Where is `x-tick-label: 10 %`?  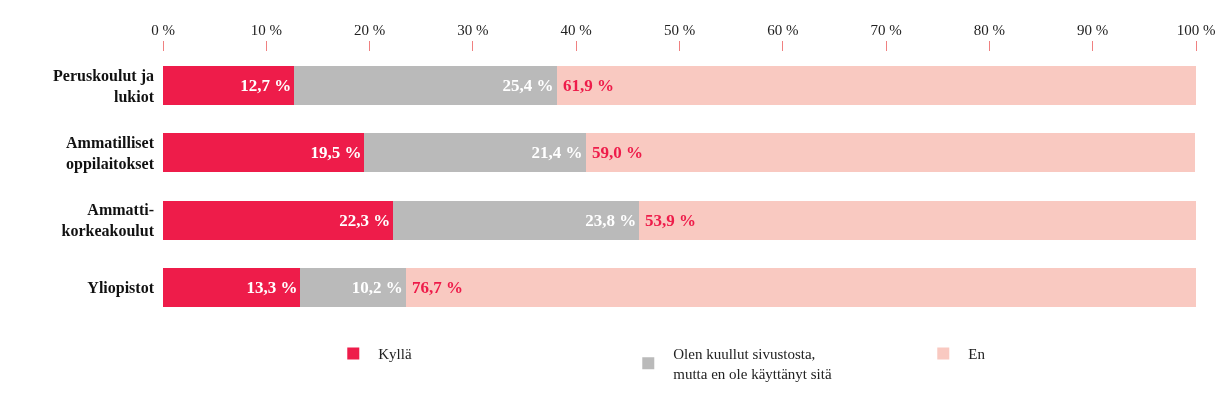
x-tick-label: 10 % is located at coordinates (266, 30).